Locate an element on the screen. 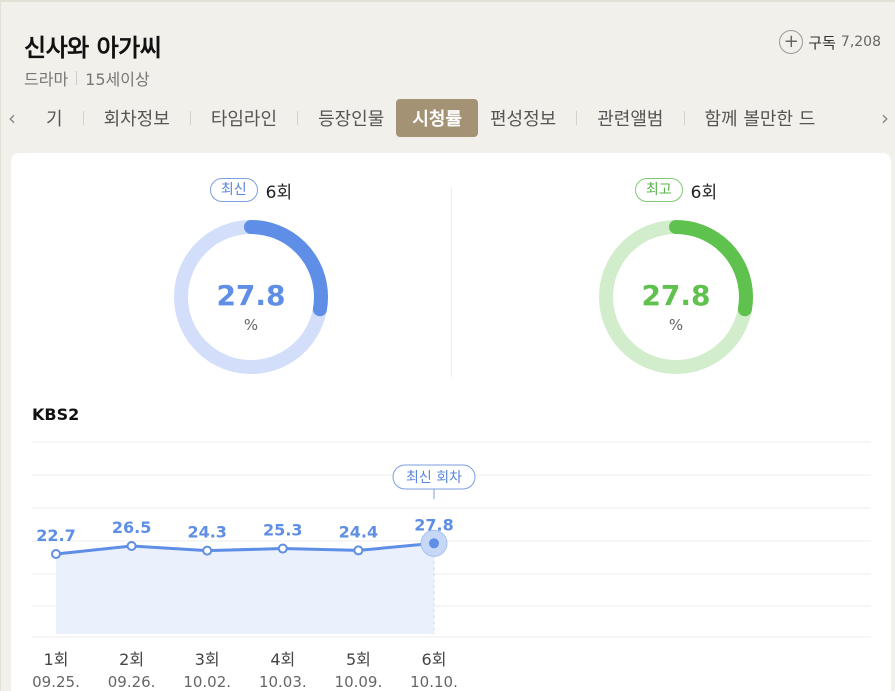 The image size is (895, 691). tab-list: 기 회차정보 타임라인 등장인물 시청률 편성정보 관련앨범 함께 볼만한 드 is located at coordinates (449, 118).